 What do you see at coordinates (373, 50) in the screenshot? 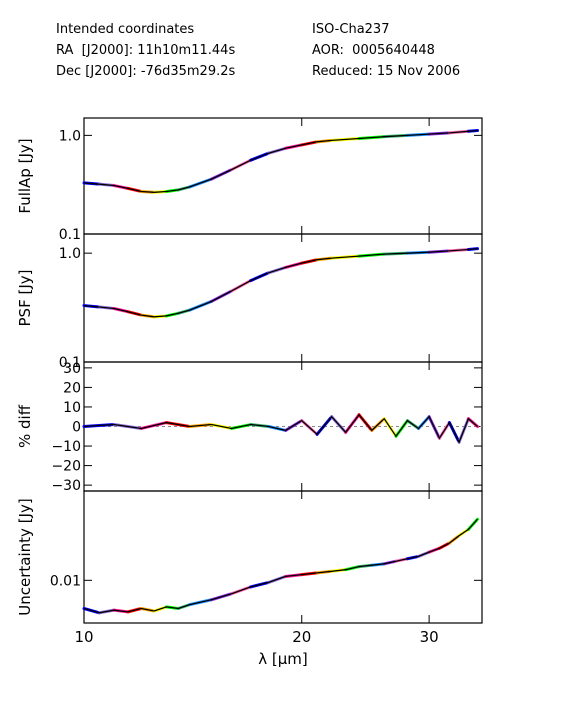
I see `header-aor: AOR: 0005640448` at bounding box center [373, 50].